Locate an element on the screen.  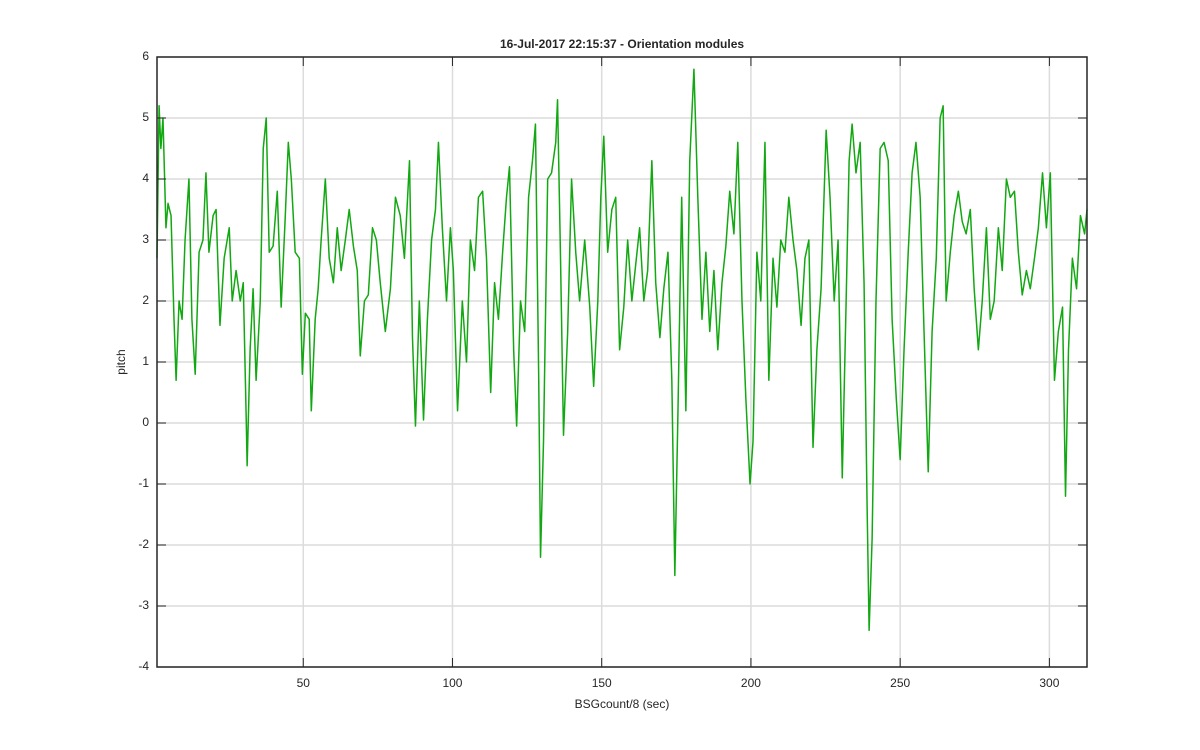
x-tick-label: 100 is located at coordinates (452, 683).